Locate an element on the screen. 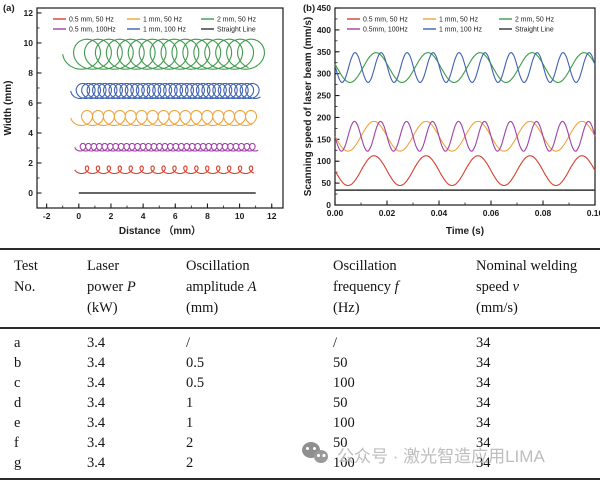  table-cell: e is located at coordinates (17, 423).